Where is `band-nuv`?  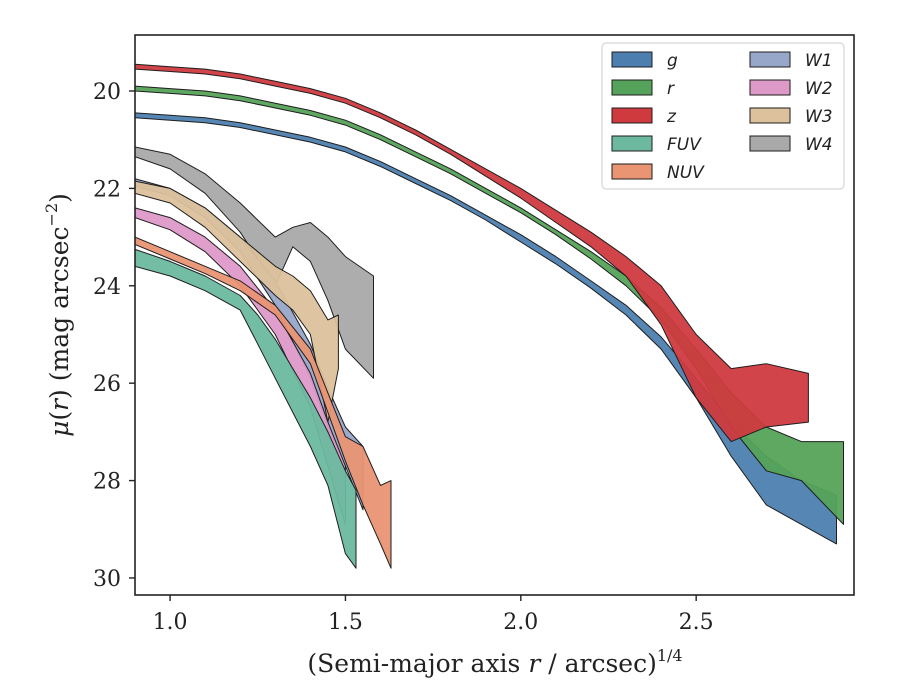
band-nuv is located at coordinates (263, 402).